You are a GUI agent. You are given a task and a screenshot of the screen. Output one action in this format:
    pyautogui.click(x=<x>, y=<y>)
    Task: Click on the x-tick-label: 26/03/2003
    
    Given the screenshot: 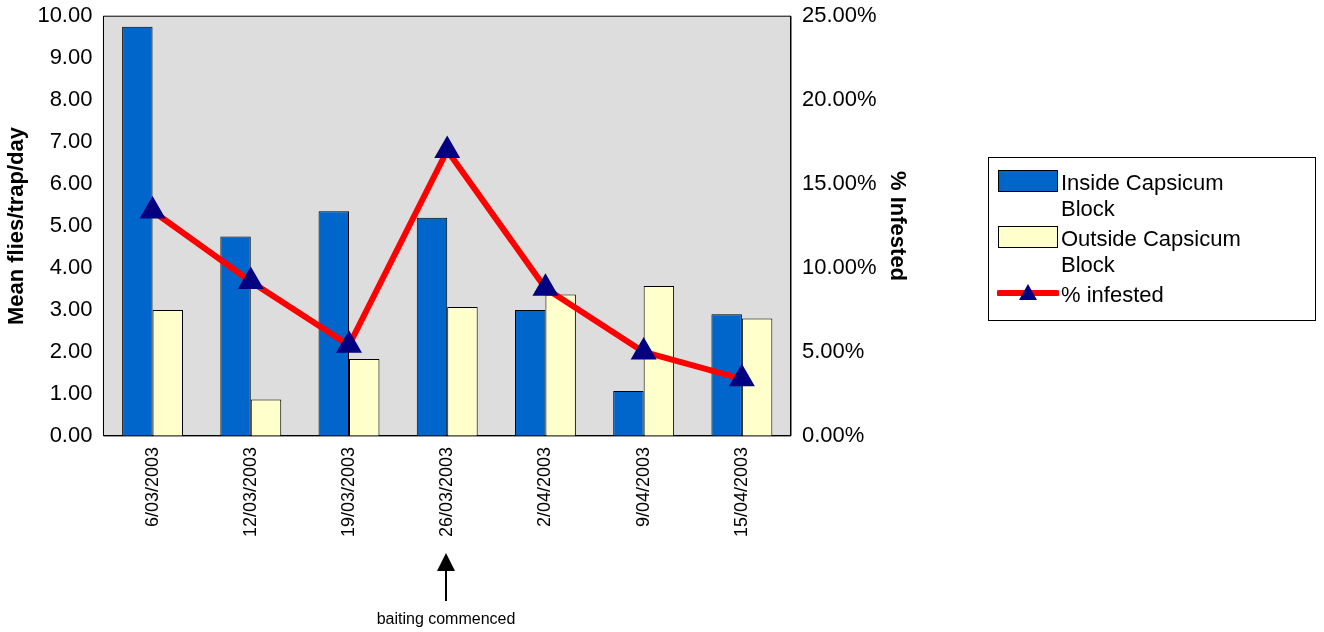 What is the action you would take?
    pyautogui.click(x=446, y=492)
    